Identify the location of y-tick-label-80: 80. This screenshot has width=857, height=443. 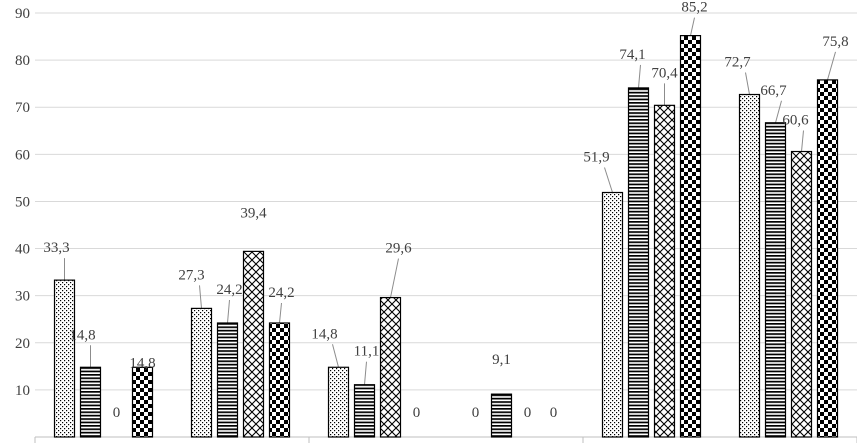
(22, 61).